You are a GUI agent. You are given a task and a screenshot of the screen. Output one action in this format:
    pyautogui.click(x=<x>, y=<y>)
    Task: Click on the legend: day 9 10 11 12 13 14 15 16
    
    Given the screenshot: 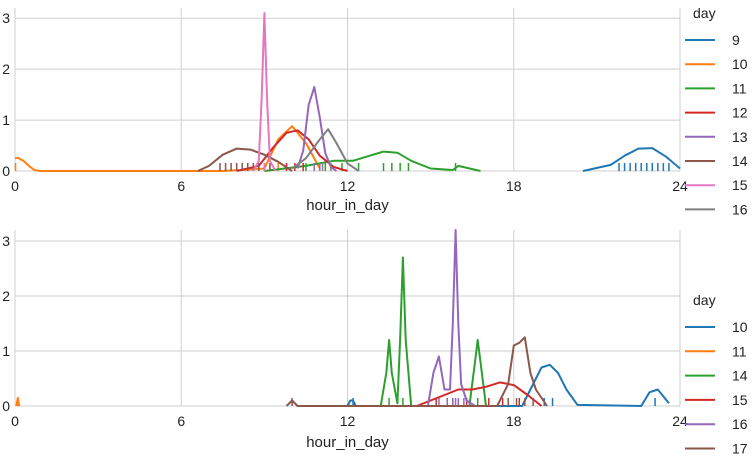 What is the action you would take?
    pyautogui.click(x=716, y=111)
    